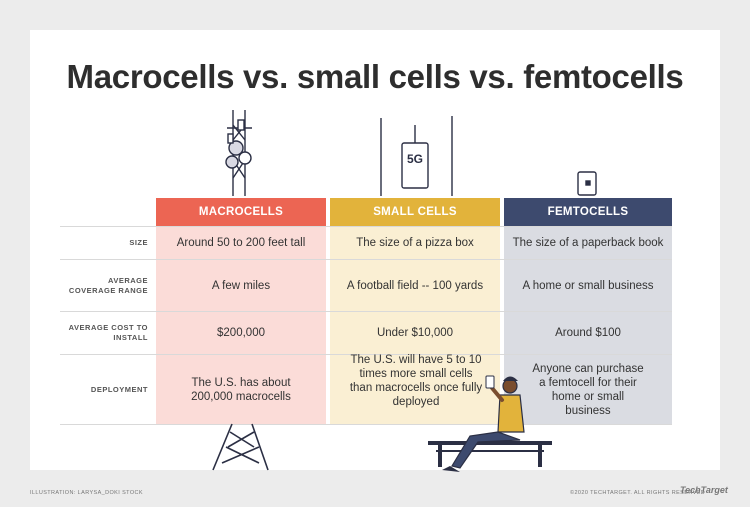  Describe the element at coordinates (415, 333) in the screenshot. I see `cell-small-cost: Under $10,000` at that location.